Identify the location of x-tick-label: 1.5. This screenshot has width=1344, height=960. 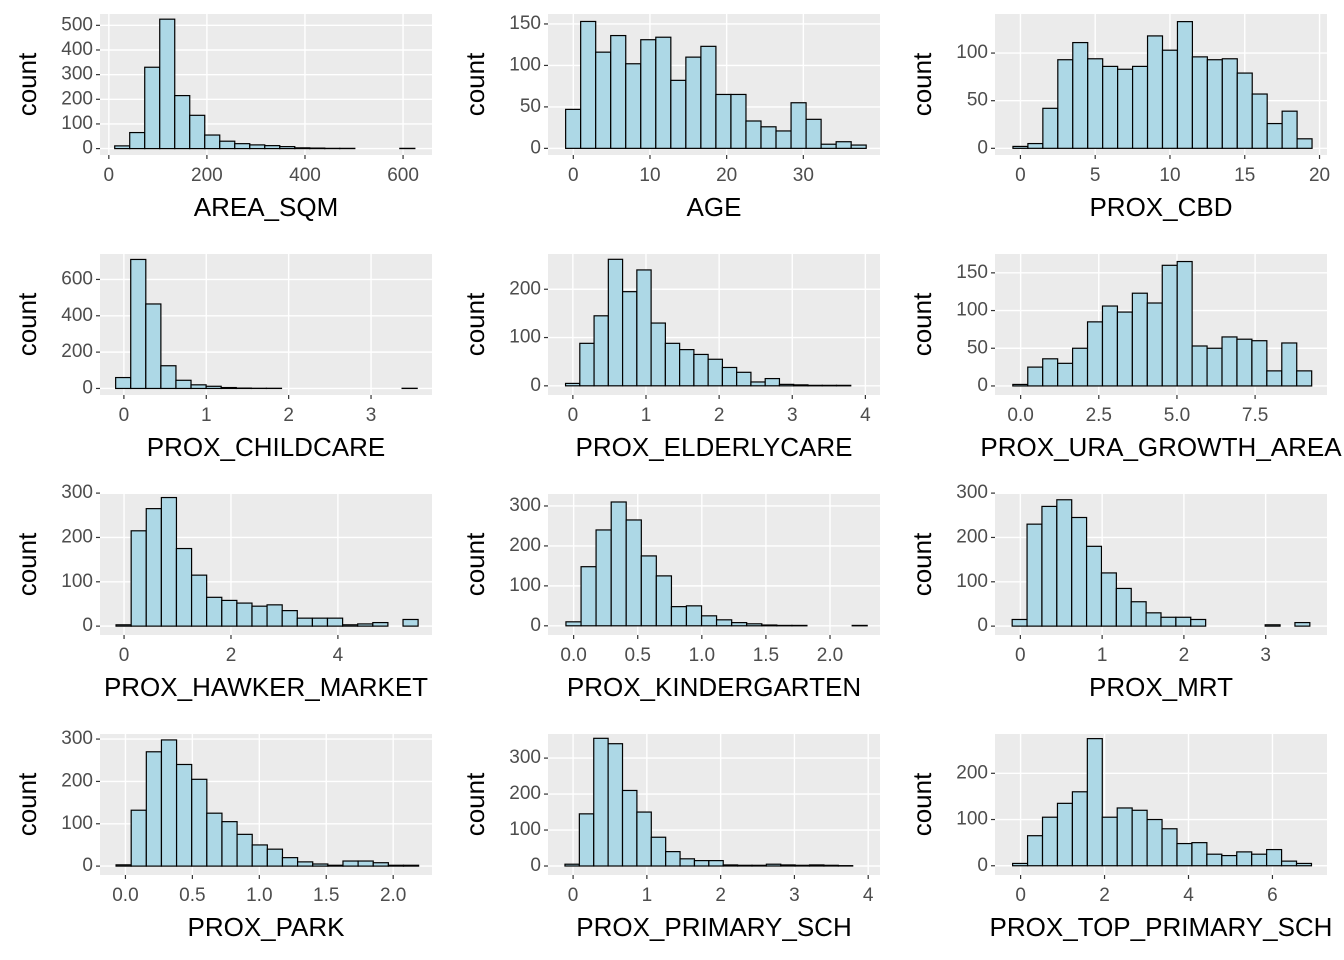
(766, 655).